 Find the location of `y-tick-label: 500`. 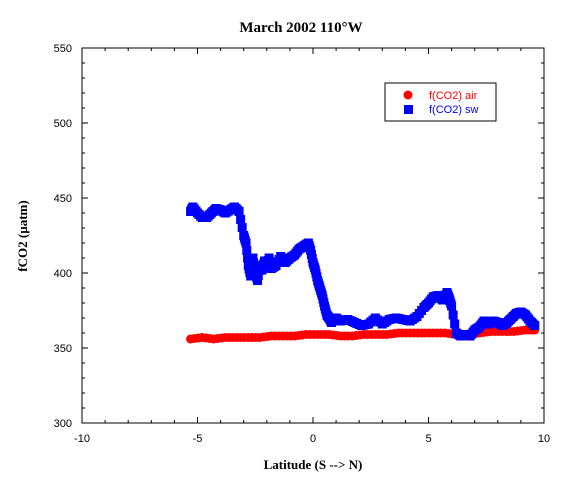

y-tick-label: 500 is located at coordinates (63, 124).